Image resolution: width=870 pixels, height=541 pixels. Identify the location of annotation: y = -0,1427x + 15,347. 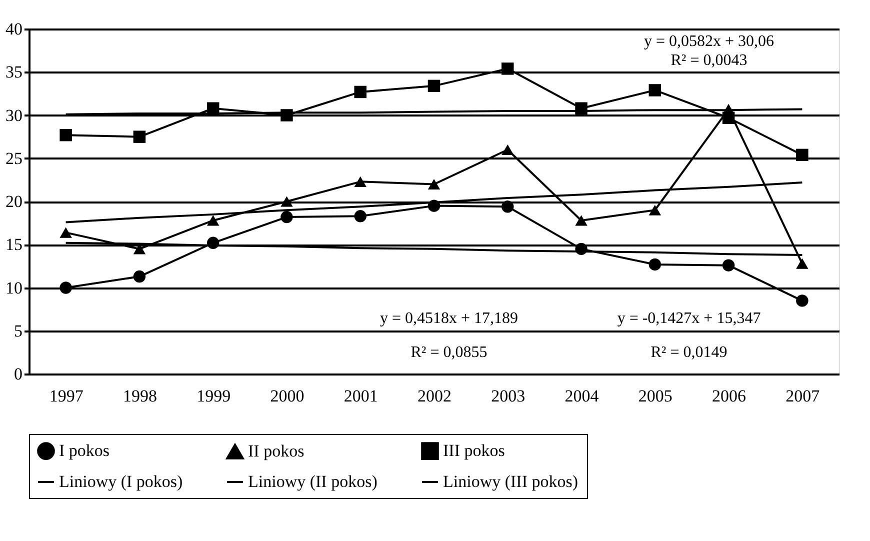
(689, 318).